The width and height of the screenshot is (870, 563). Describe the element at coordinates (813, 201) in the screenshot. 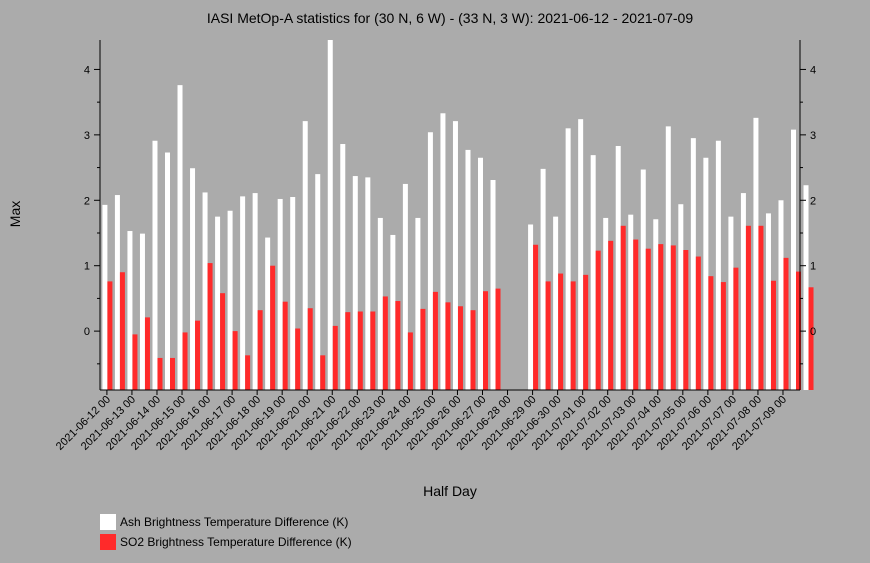

I see `y-tick-label-right: 2` at that location.